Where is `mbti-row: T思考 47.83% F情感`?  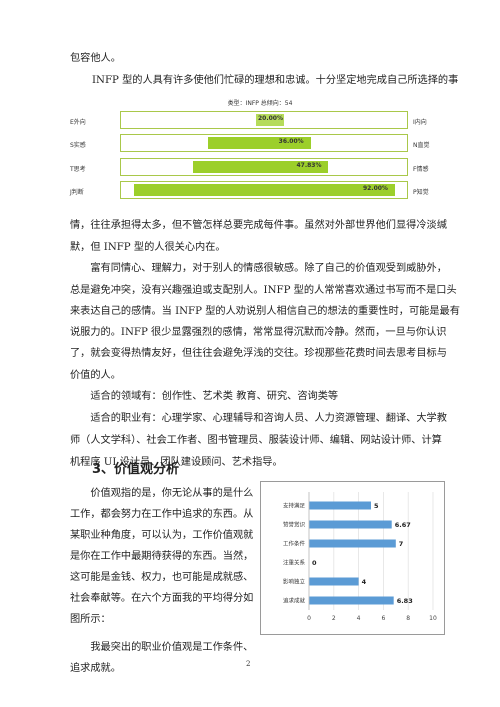
mbti-row: T思考 47.83% F情感 is located at coordinates (260, 168).